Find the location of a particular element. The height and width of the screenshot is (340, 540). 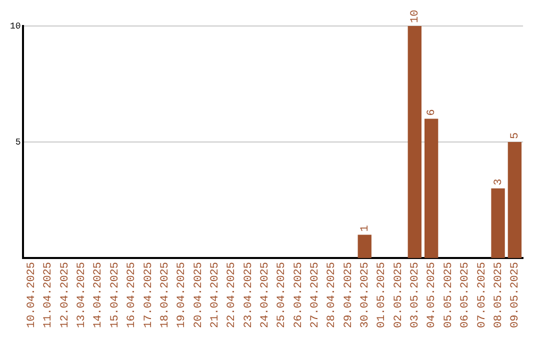

x-tick-label: 23.04.2025 is located at coordinates (248, 295).